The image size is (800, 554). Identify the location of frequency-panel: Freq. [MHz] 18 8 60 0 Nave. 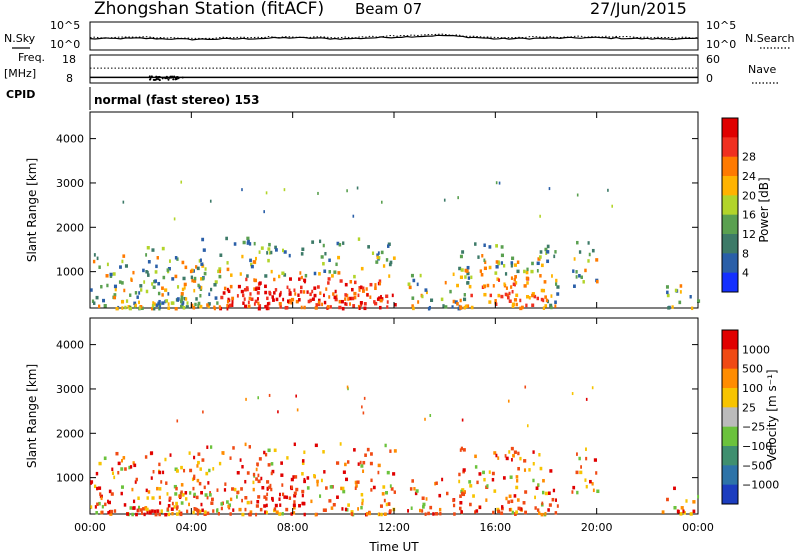
(391, 68).